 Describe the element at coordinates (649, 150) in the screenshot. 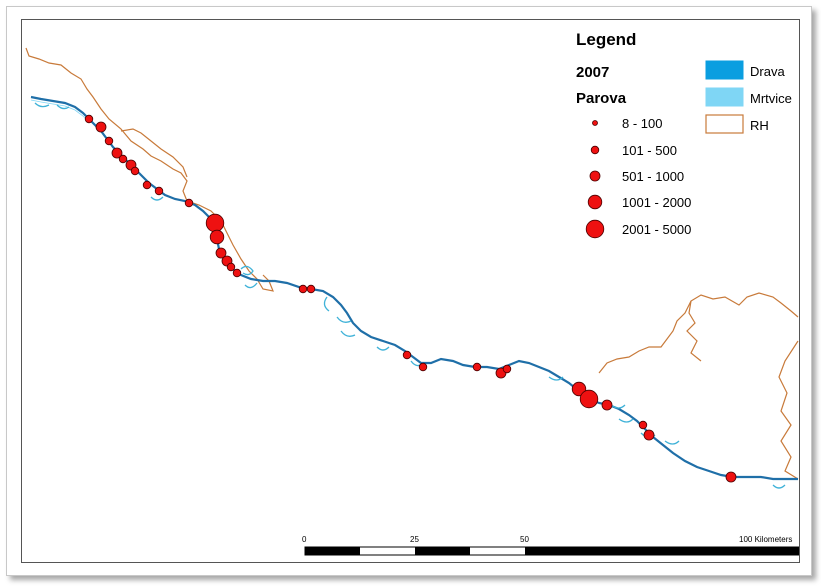

I see `legend-class-label: 101 - 500` at that location.